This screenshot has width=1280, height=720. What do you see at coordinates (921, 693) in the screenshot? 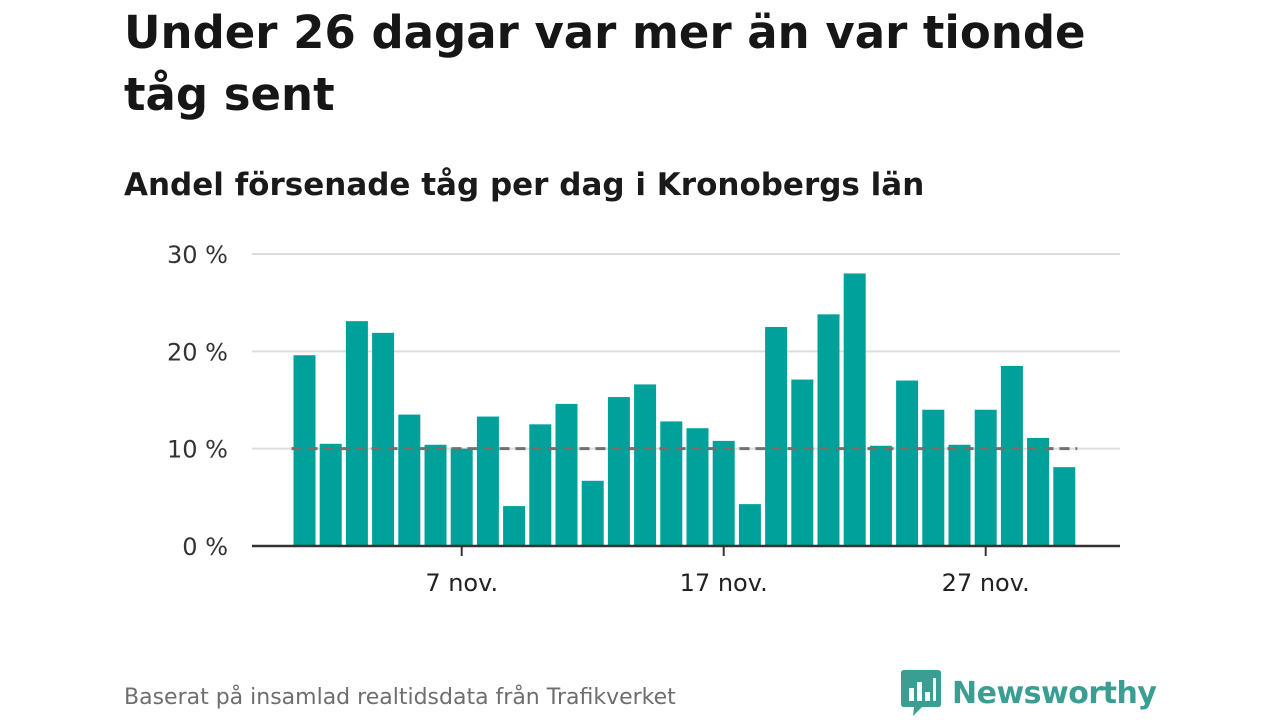
I see `newsworthy-chat-bar-icon` at bounding box center [921, 693].